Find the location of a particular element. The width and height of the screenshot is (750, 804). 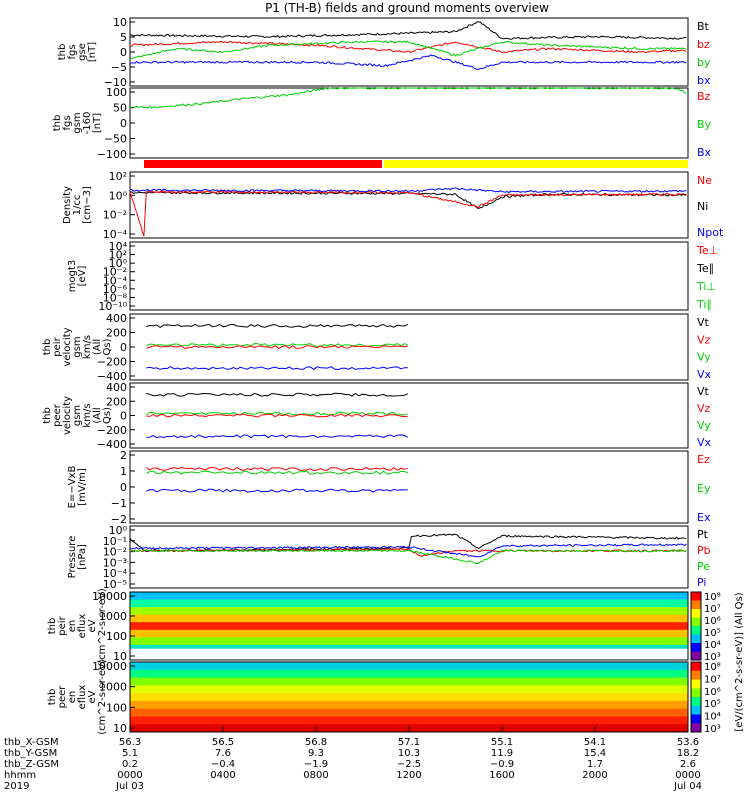

legend-entry: Vx is located at coordinates (704, 442).